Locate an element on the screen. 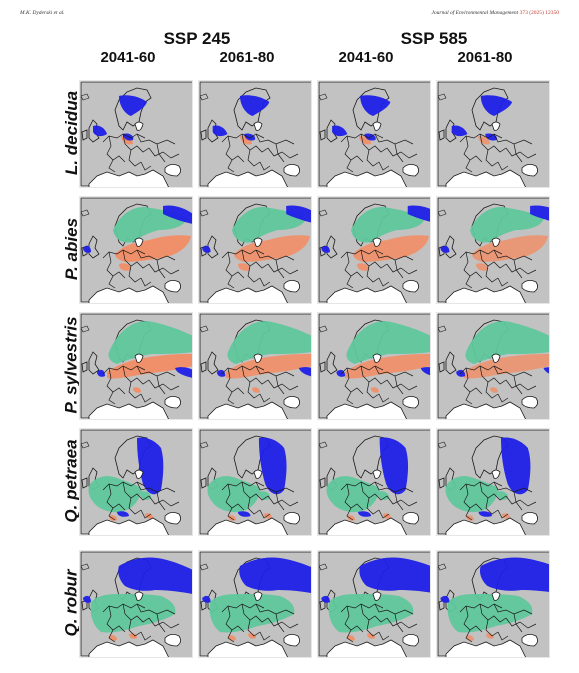 The height and width of the screenshot is (673, 579). q-robur-map is located at coordinates (493, 604).